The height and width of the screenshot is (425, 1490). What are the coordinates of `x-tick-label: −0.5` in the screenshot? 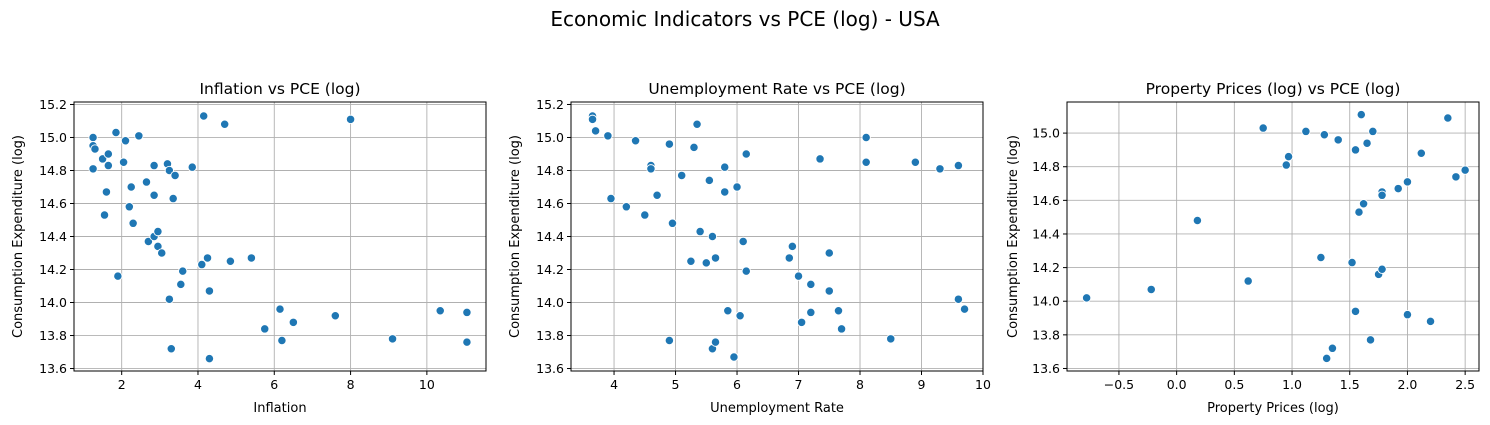 It's located at (1119, 384).